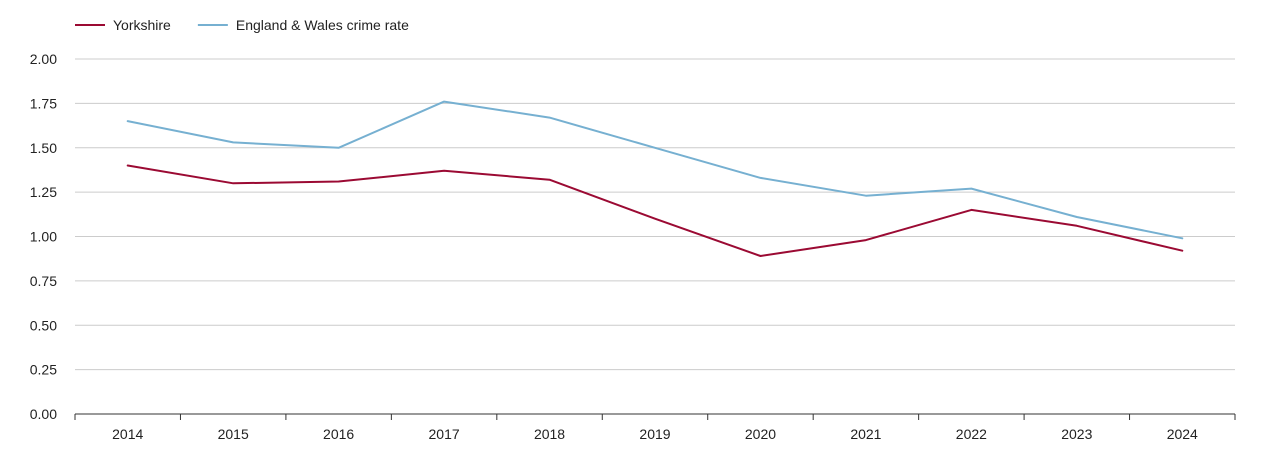 Image resolution: width=1270 pixels, height=450 pixels. Describe the element at coordinates (43, 59) in the screenshot. I see `y-tick-label: 2.00` at that location.